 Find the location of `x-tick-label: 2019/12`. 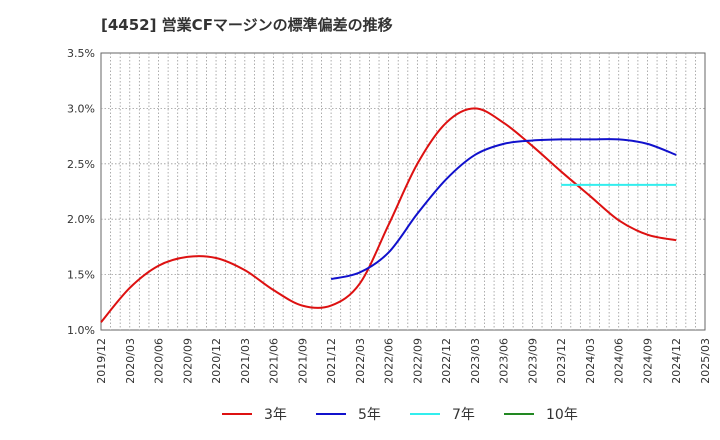

x-tick-label: 2019/12 is located at coordinates (101, 361).